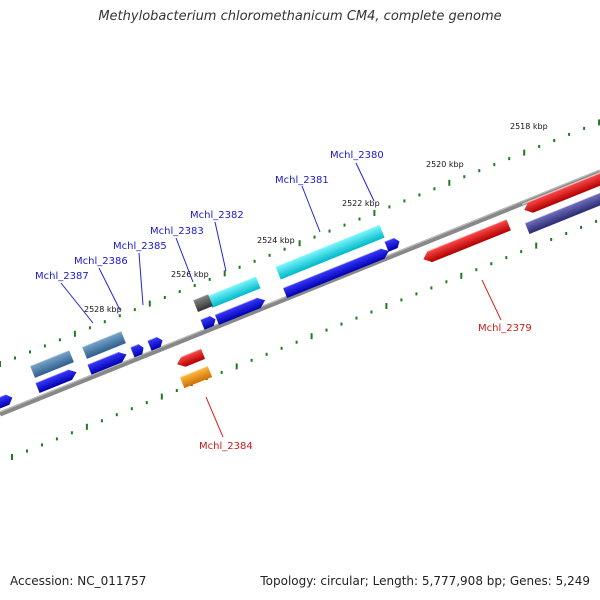 This screenshot has width=600, height=600. What do you see at coordinates (62, 276) in the screenshot?
I see `gene-label-mchl-2387: Mchl_2387` at bounding box center [62, 276].